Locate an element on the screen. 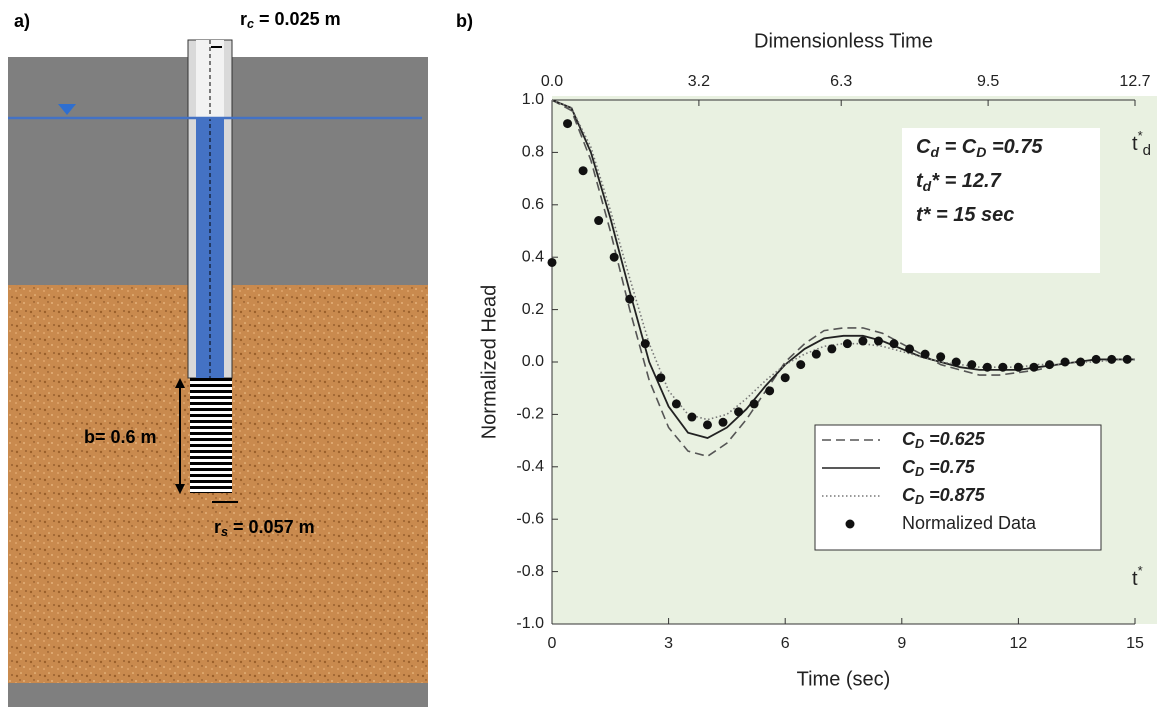 Image resolution: width=1157 pixels, height=707 pixels. legend-marker is located at coordinates (850, 524).